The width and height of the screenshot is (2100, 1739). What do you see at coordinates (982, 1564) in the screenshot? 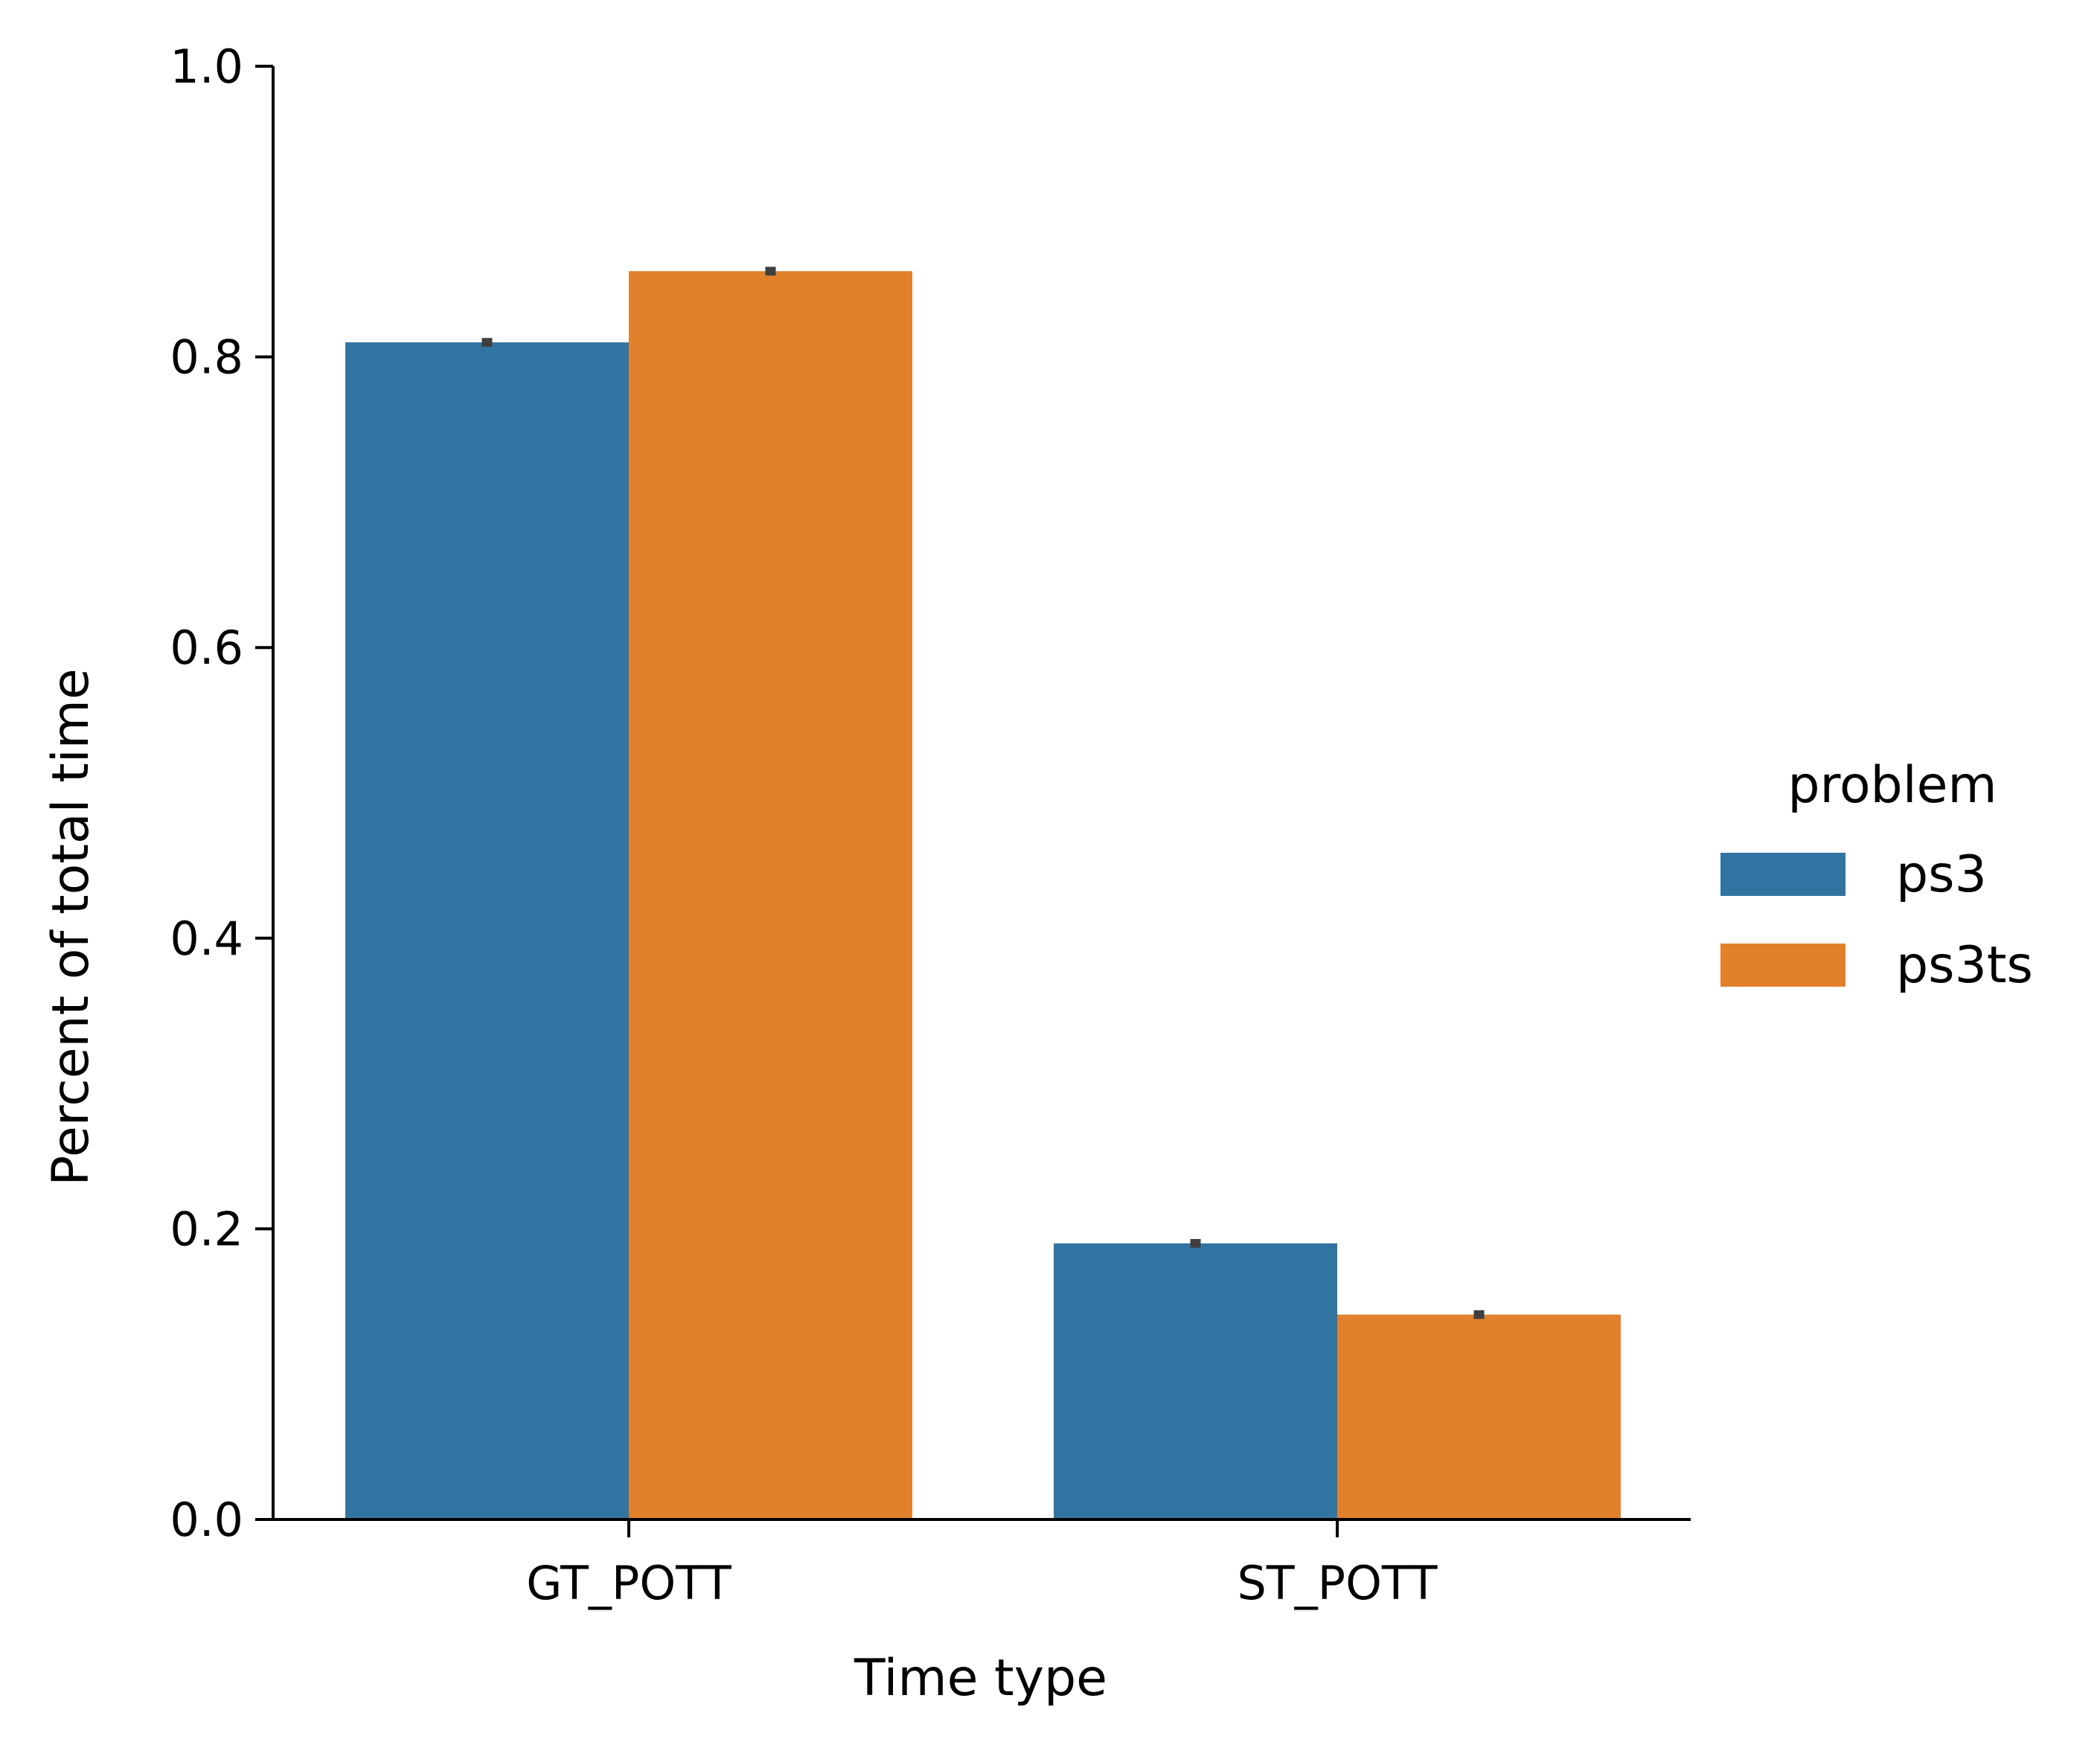
I see `x-ticks: GT_POTT ST_POTT` at bounding box center [982, 1564].